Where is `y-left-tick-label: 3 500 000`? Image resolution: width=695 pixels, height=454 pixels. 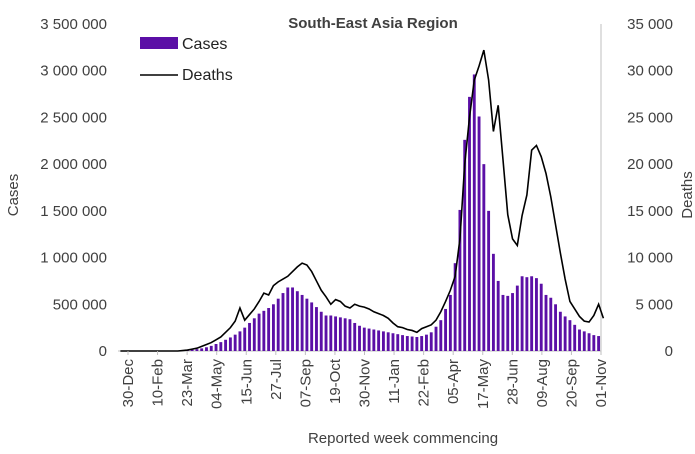
y-left-tick-label: 3 500 000 is located at coordinates (73, 24).